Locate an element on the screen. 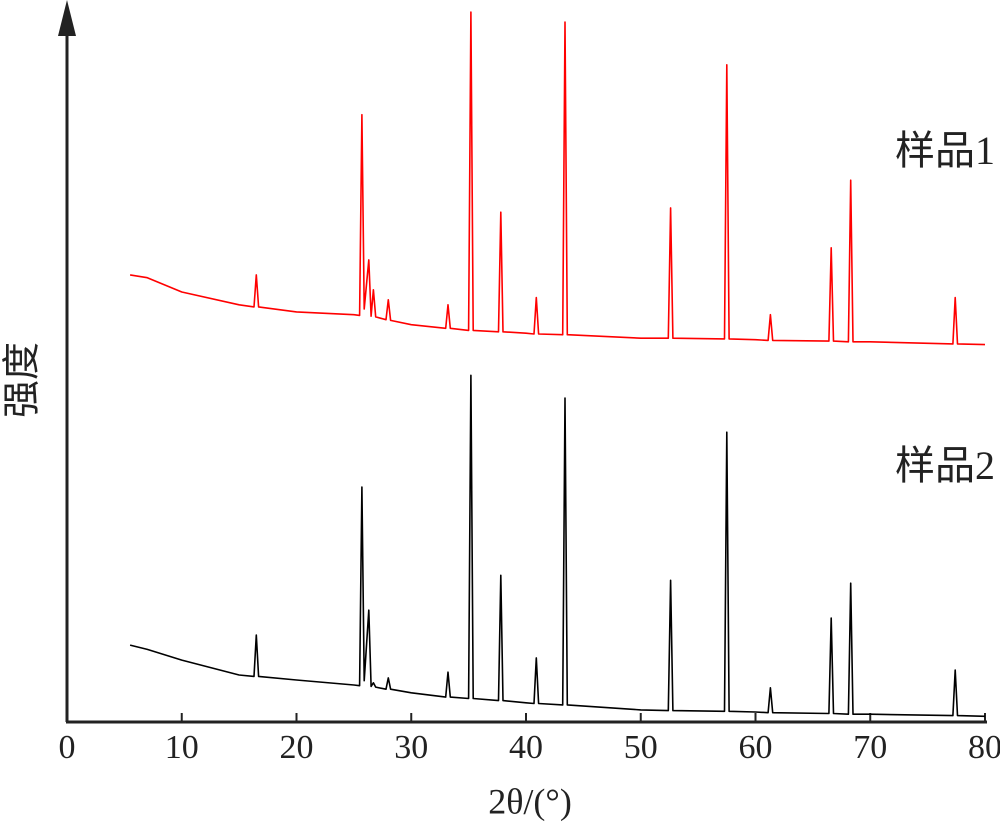  x-tick-label: 0 is located at coordinates (67, 747).